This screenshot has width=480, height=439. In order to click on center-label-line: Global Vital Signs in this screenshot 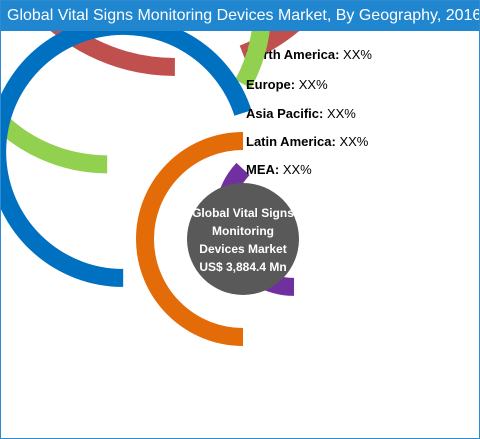, I will do `click(243, 213)`.